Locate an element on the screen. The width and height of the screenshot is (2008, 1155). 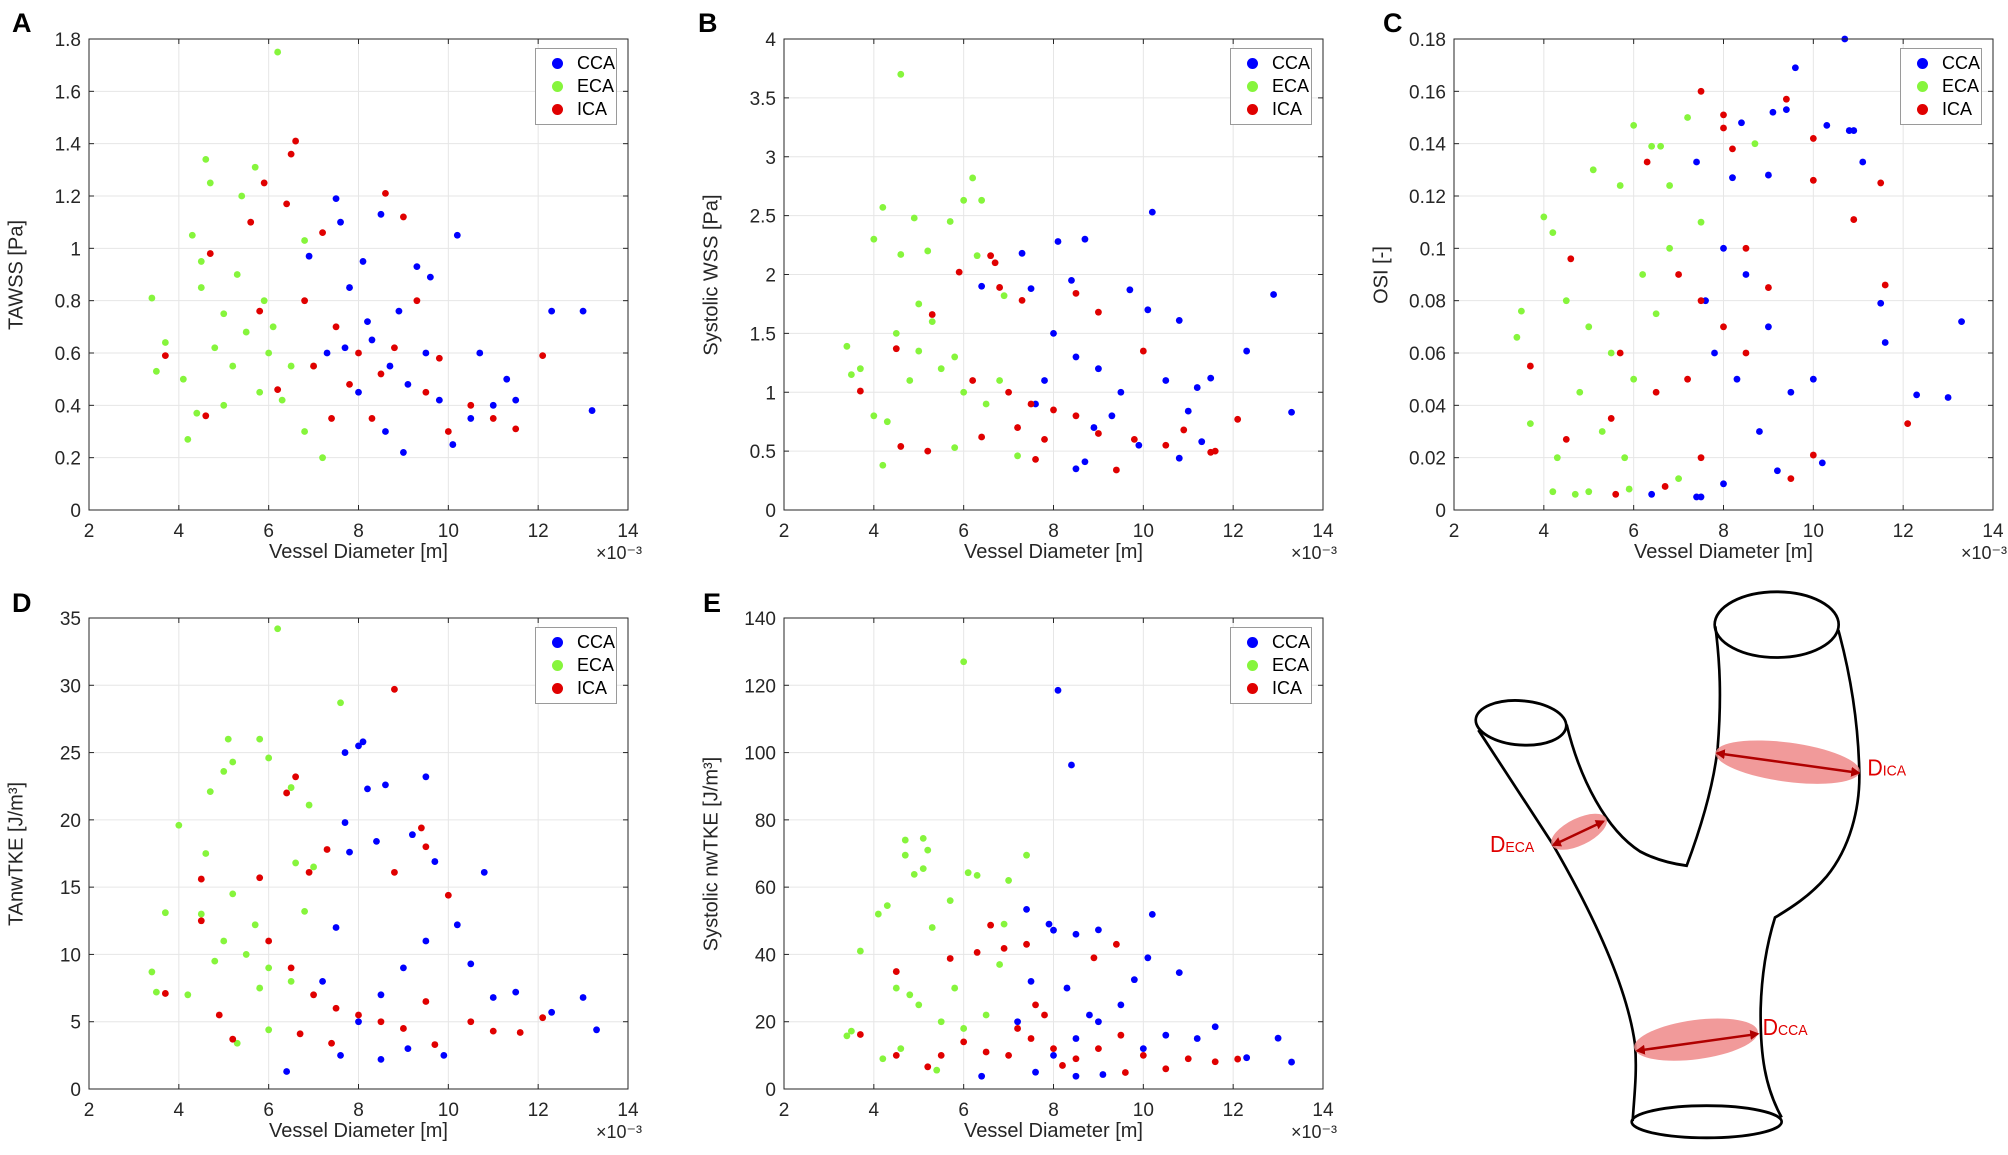
y-tick-label: 35 is located at coordinates (70, 619).